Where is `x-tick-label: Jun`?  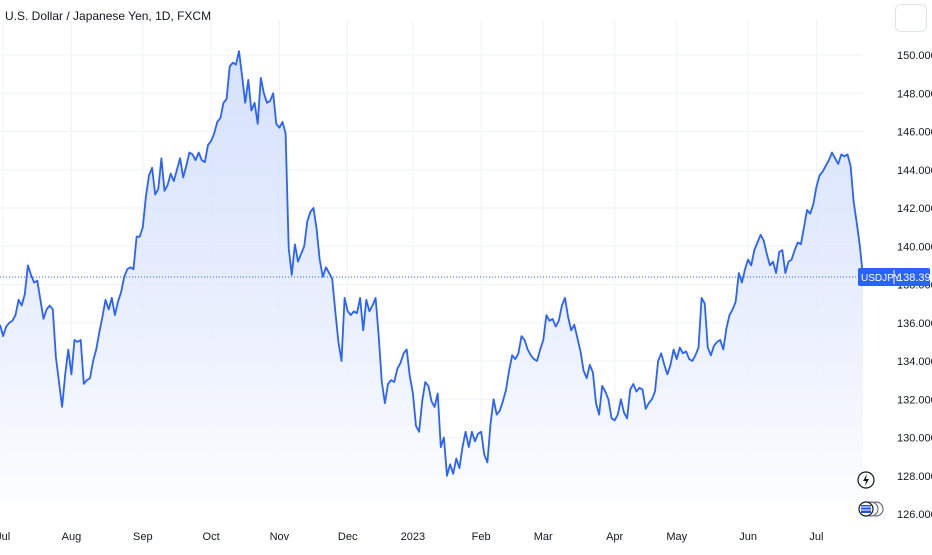 x-tick-label: Jun is located at coordinates (748, 537).